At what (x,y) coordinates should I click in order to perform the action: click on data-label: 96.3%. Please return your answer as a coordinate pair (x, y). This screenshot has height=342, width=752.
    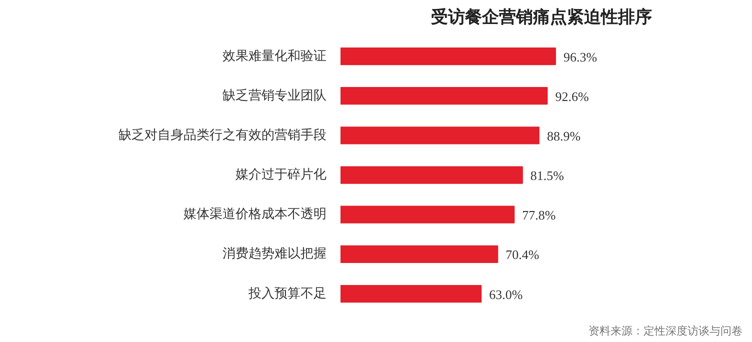
    Looking at the image, I should click on (580, 56).